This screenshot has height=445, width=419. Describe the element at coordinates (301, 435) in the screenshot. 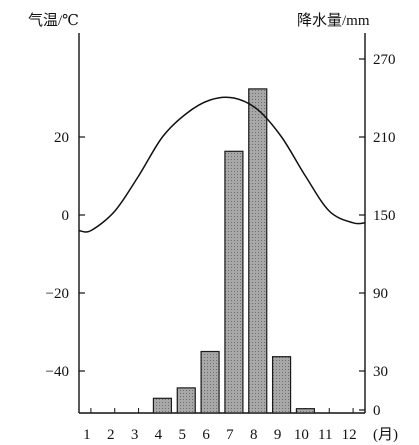

I see `x-tick-label: 10` at that location.